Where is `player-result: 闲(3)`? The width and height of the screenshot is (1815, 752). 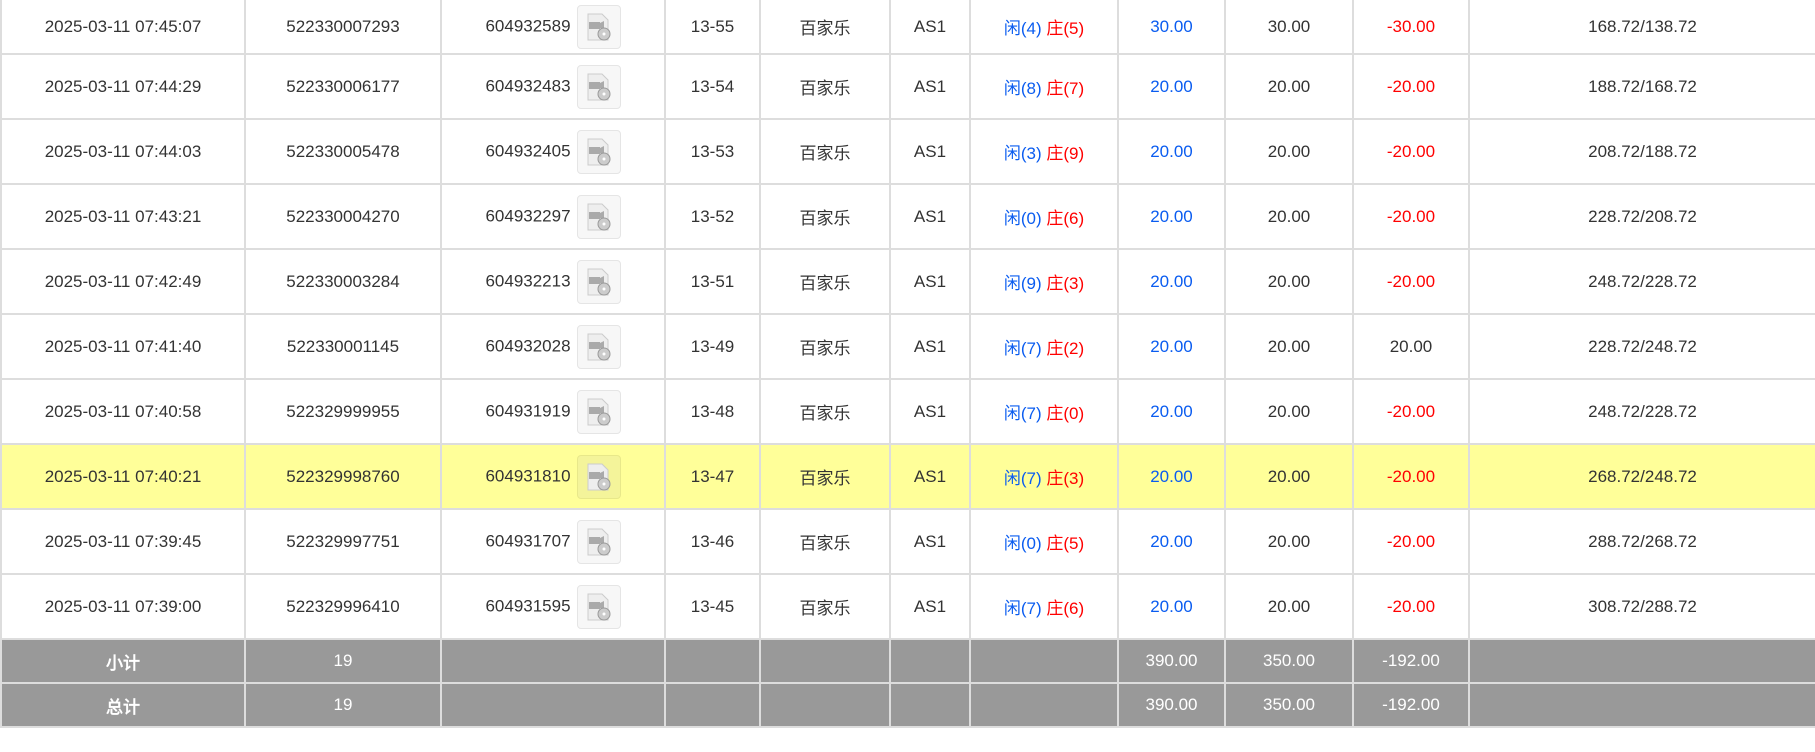 player-result: 闲(3) is located at coordinates (1022, 153).